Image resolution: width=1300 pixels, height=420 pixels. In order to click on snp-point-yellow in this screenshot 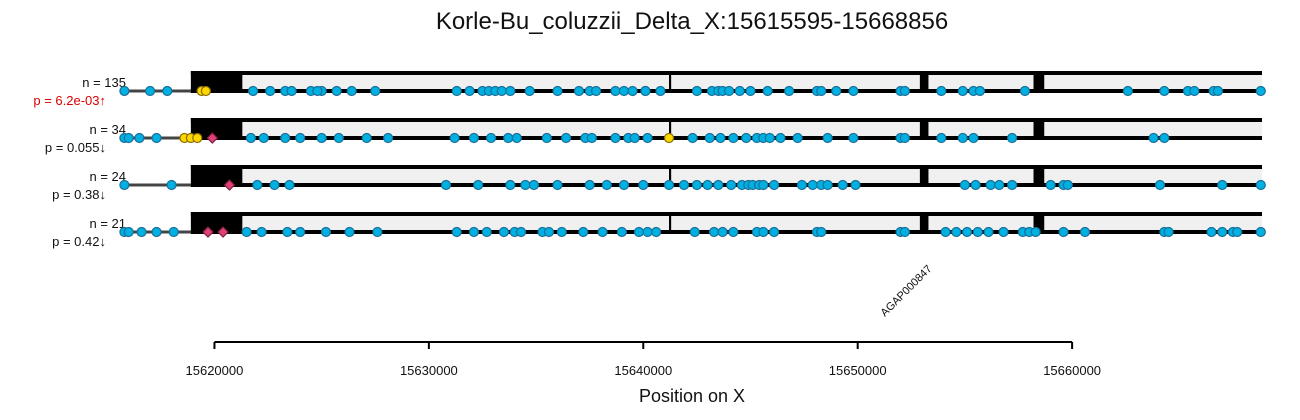, I will do `click(669, 138)`.